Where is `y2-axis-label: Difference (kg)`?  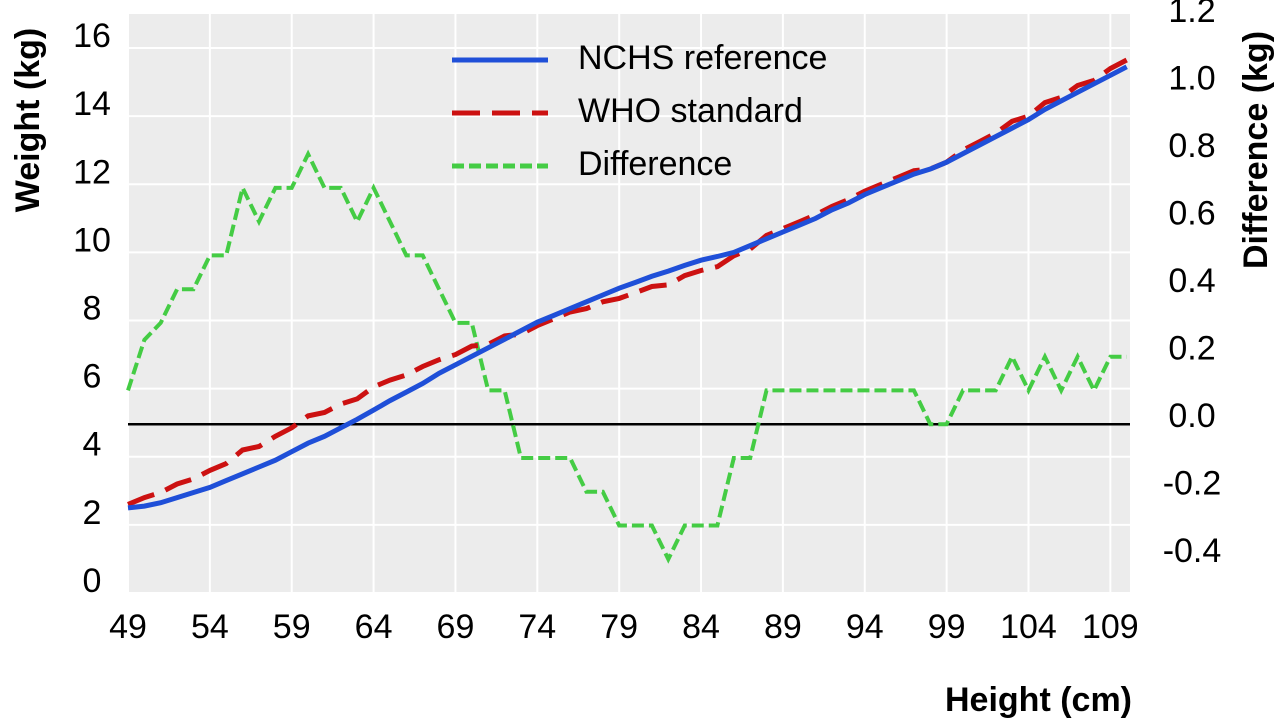 y2-axis-label: Difference (kg) is located at coordinates (1256, 150).